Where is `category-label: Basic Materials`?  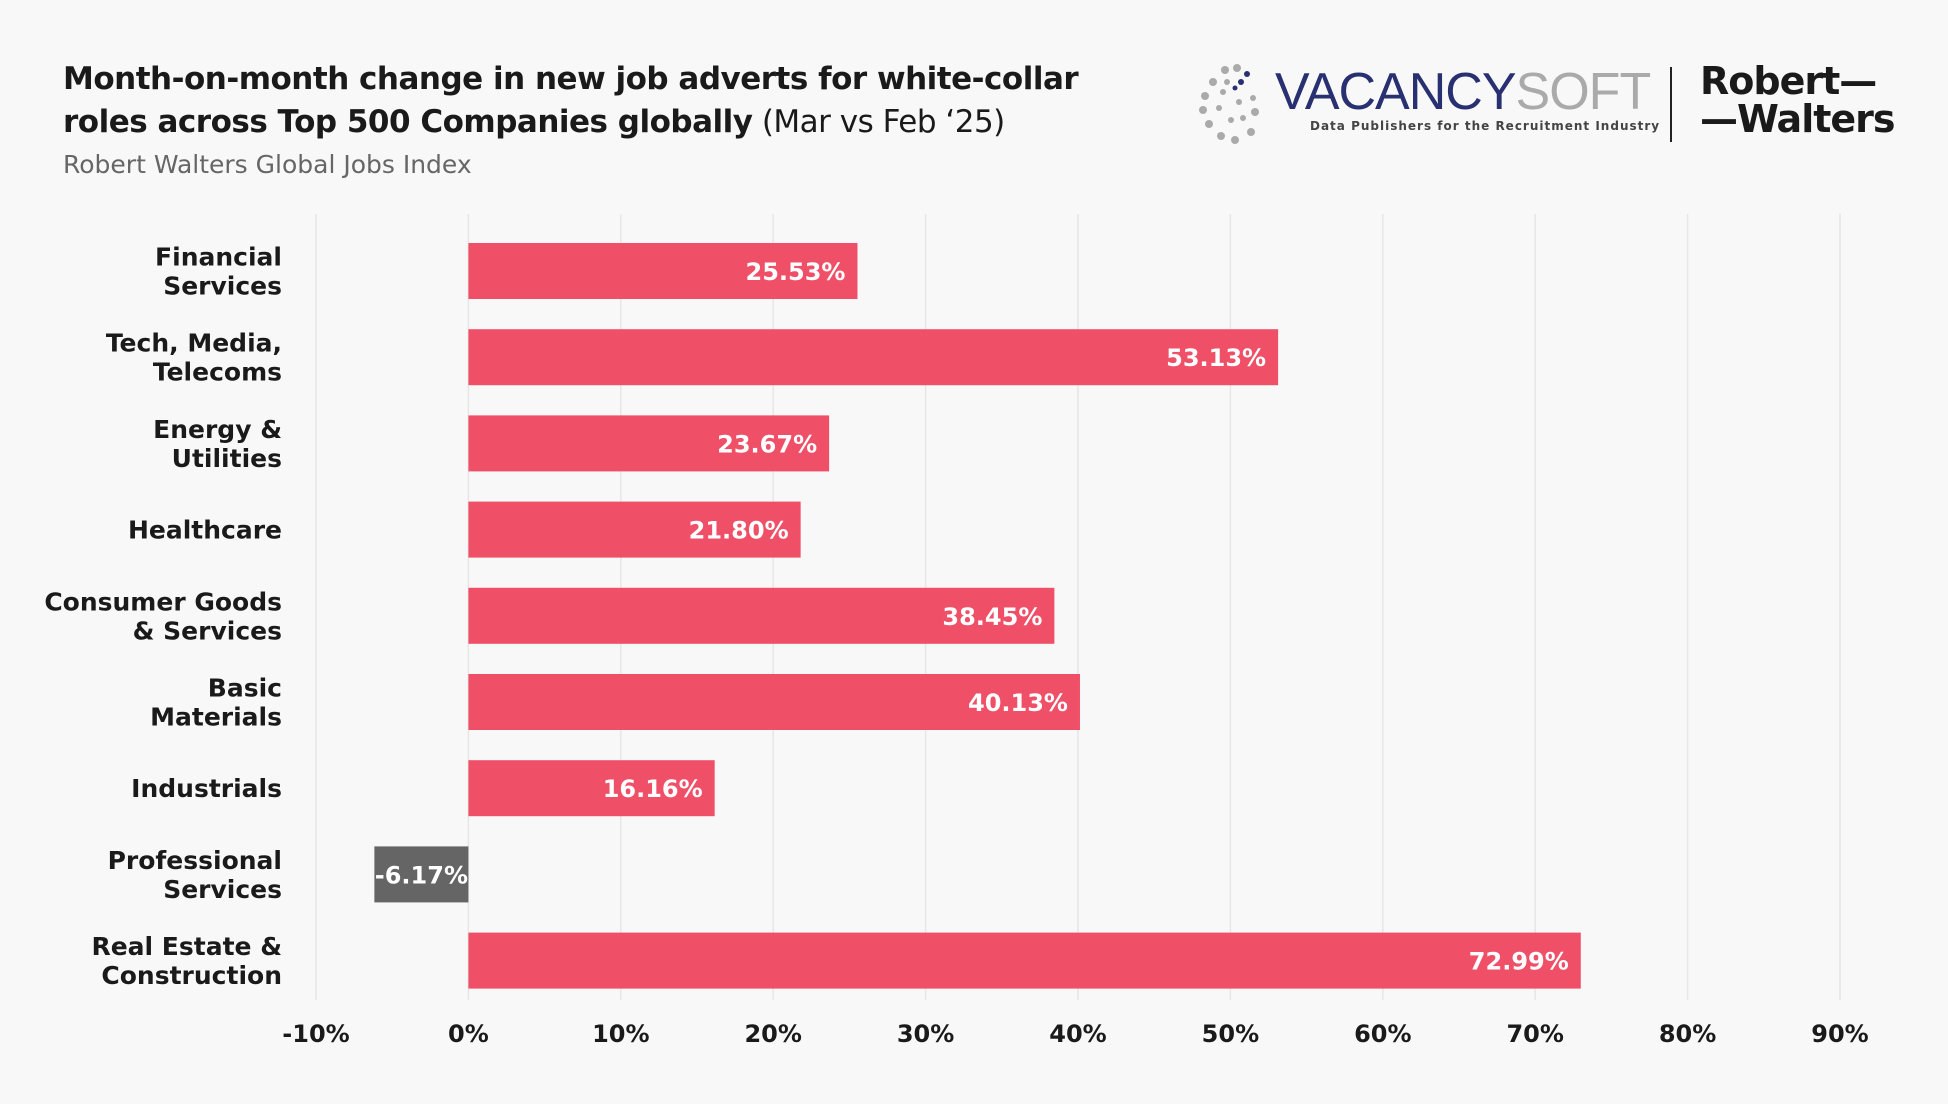
category-label: Basic Materials is located at coordinates (216, 703).